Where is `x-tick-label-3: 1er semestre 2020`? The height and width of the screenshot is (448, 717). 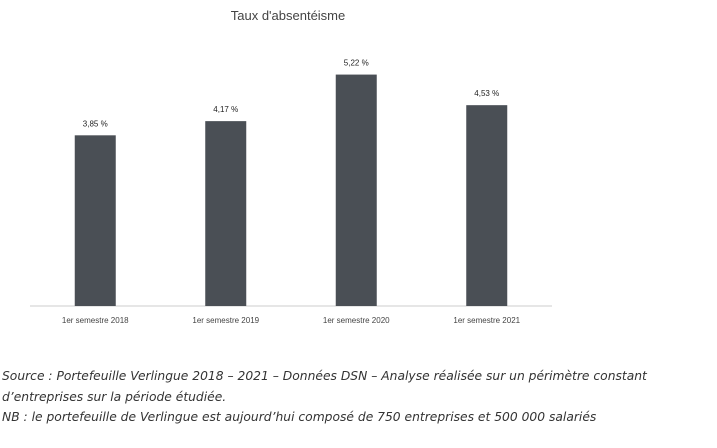 x-tick-label-3: 1er semestre 2020 is located at coordinates (356, 320).